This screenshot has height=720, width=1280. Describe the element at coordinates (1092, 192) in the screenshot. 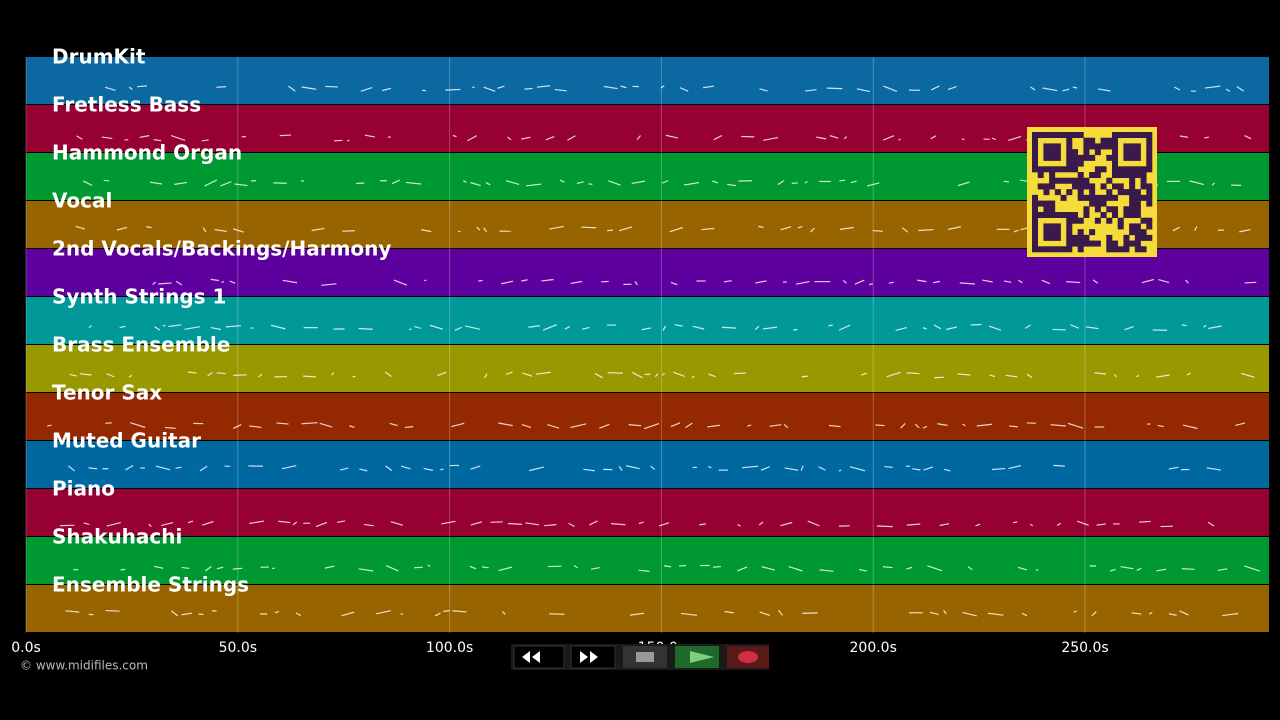

I see `qr-code` at that location.